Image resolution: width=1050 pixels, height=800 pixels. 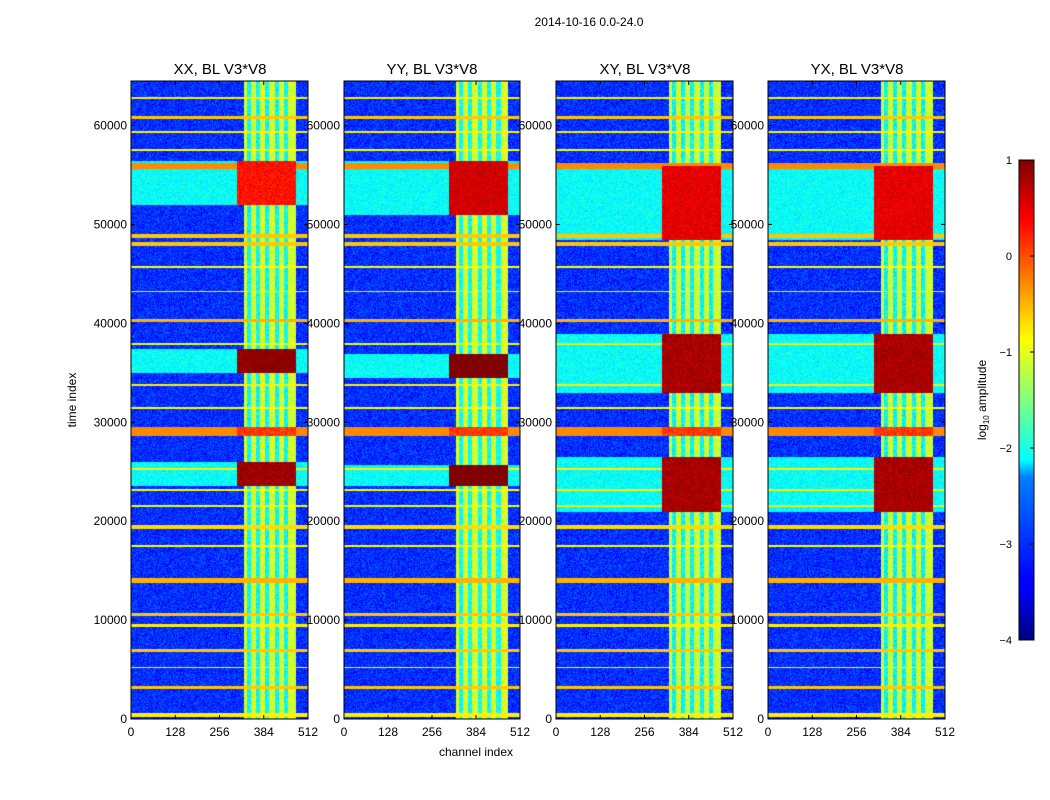 What do you see at coordinates (476, 752) in the screenshot?
I see `x-axis-label: channel index` at bounding box center [476, 752].